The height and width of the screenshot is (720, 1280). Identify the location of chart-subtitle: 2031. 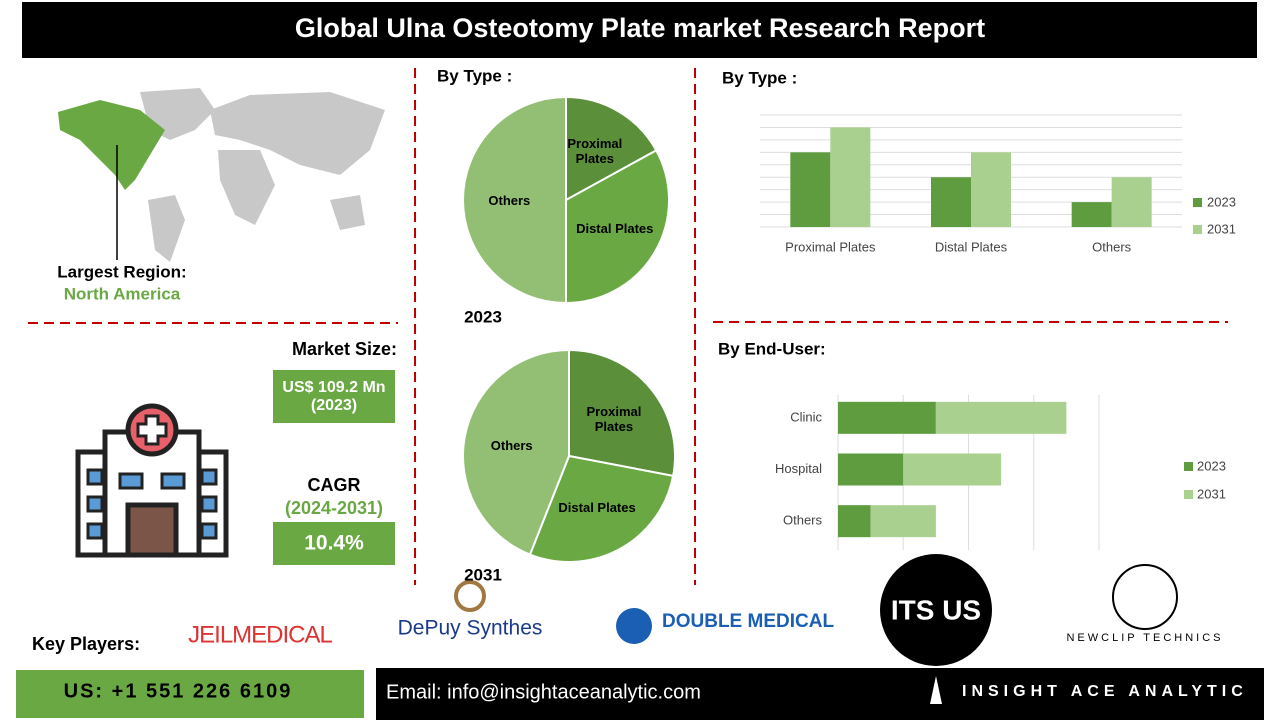
(483, 574).